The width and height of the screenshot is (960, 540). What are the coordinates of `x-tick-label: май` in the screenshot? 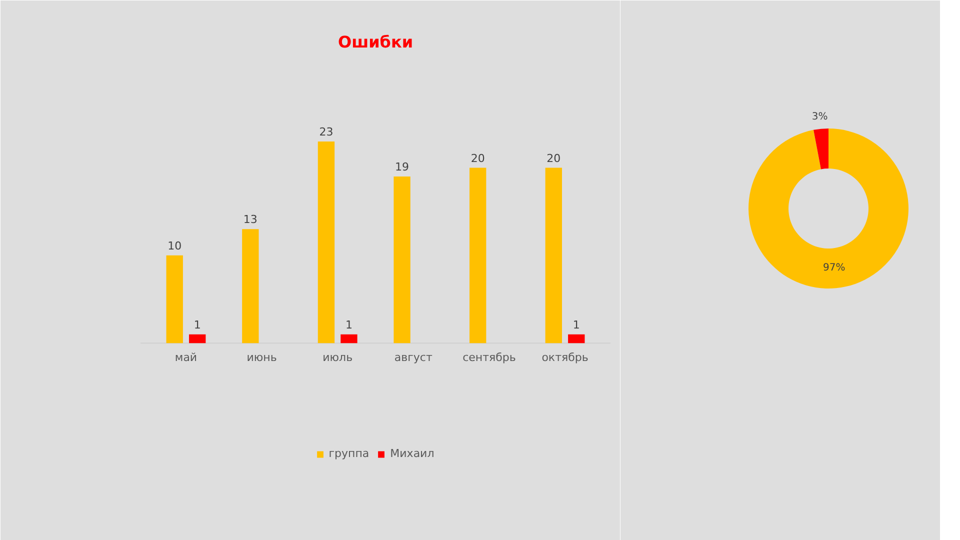 It's located at (186, 357).